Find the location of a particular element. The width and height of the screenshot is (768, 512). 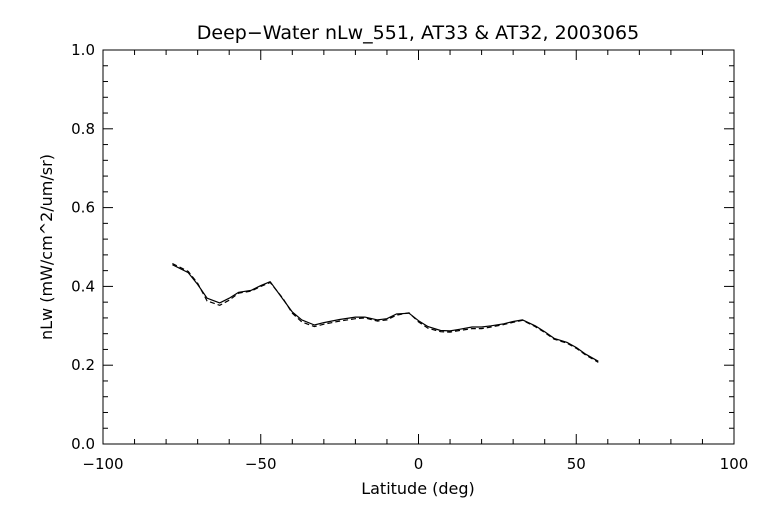

x-axis-tick-labels: −100 −50 0 50 100 is located at coordinates (415, 464).